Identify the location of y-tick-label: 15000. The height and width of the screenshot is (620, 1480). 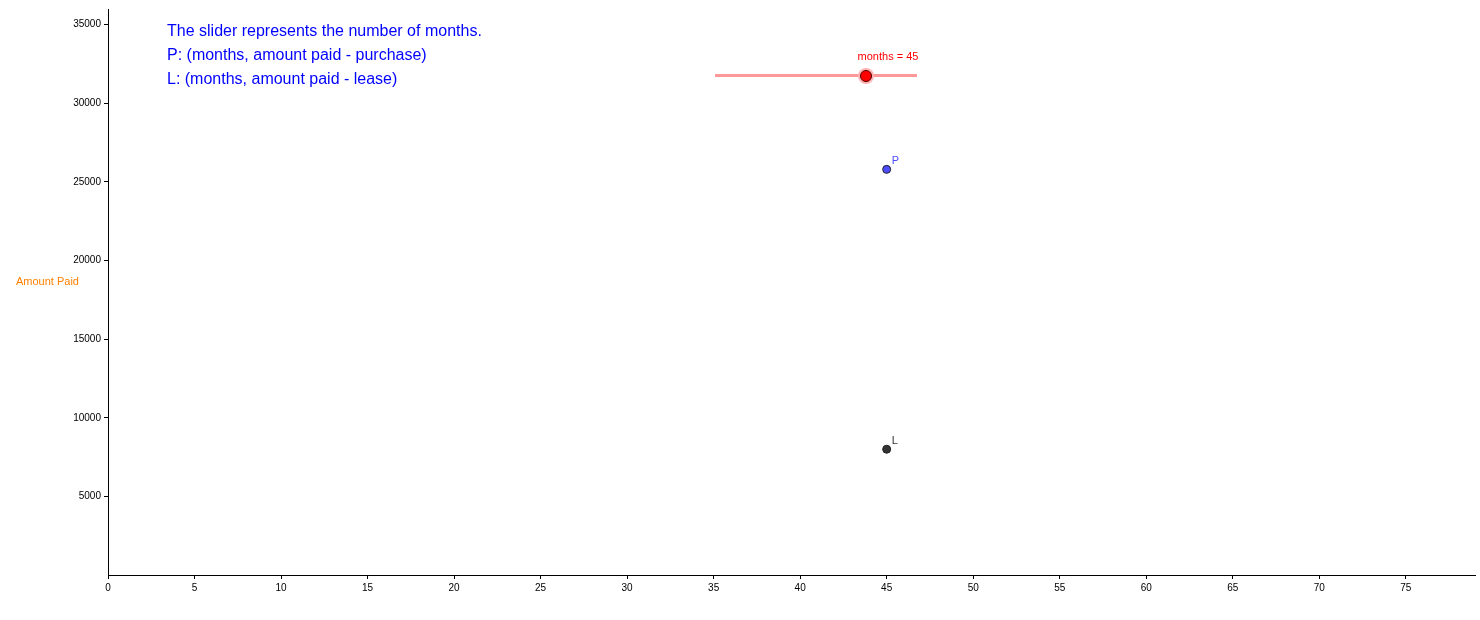
(87, 338).